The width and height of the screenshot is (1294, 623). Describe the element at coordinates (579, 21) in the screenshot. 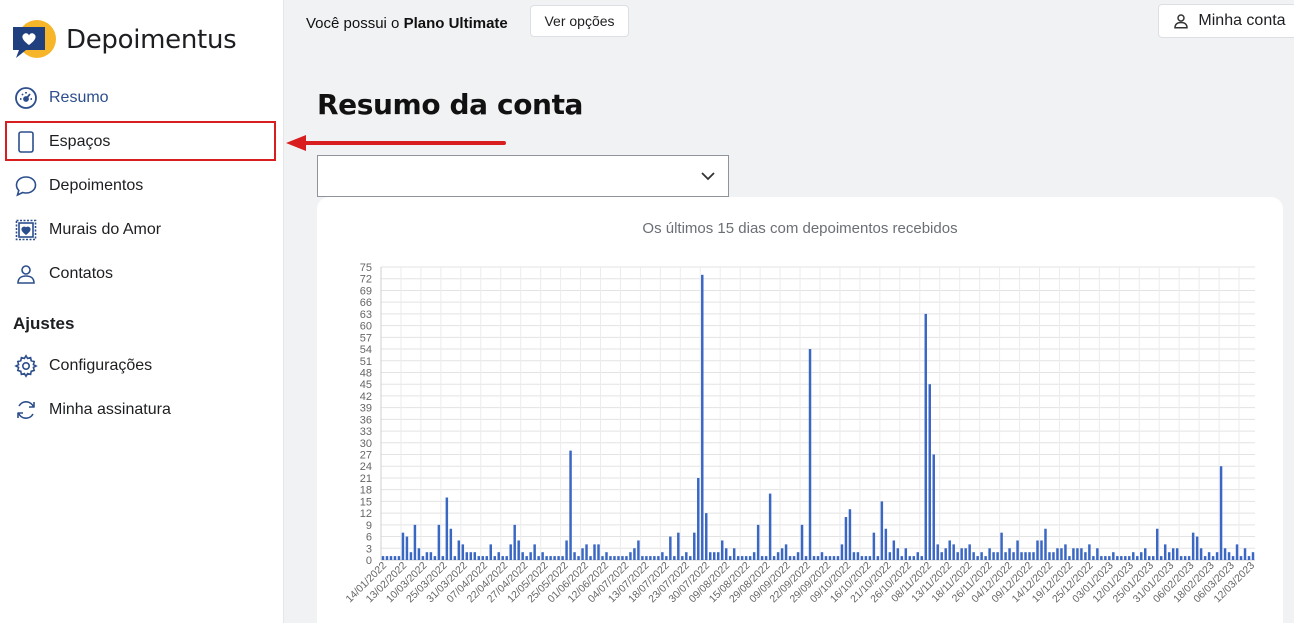

I see `view-options-button: Ver opções` at that location.